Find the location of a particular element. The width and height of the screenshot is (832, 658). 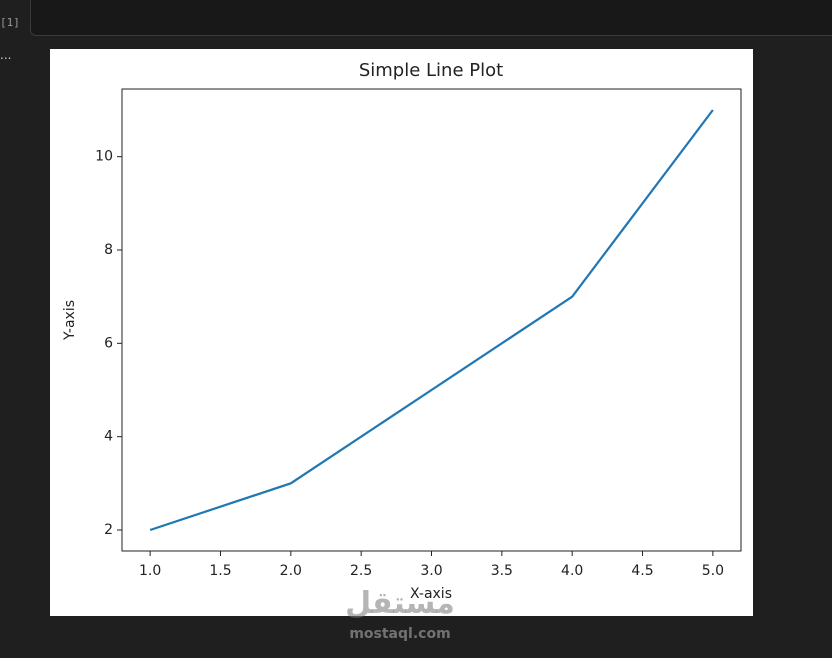

x-tick-label: 1.0 is located at coordinates (150, 571).